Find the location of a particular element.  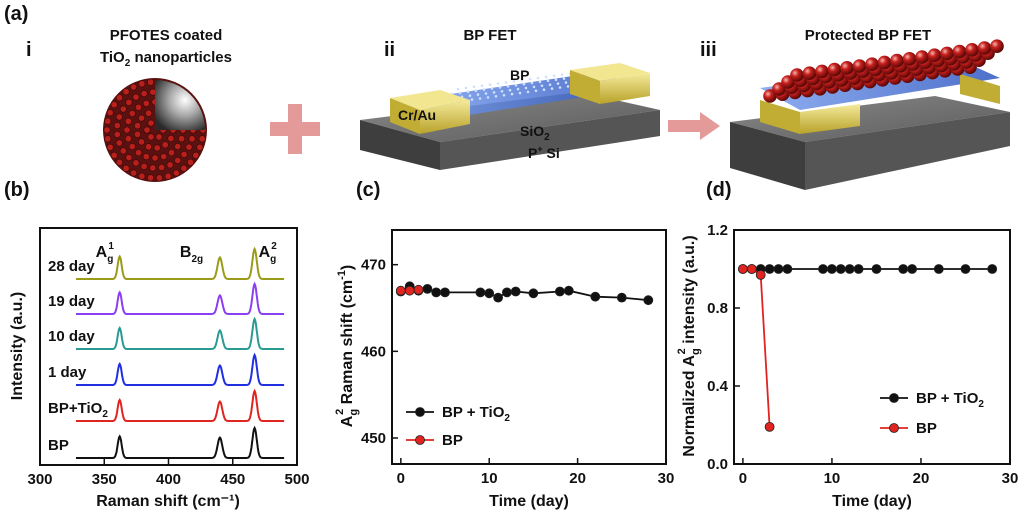

title-line2-post: nanoparticles is located at coordinates (181, 57).